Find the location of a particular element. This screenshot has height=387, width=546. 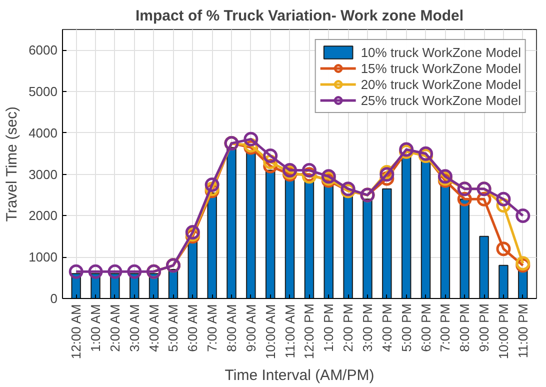

x-tick-label: 4:00 AM is located at coordinates (154, 328).